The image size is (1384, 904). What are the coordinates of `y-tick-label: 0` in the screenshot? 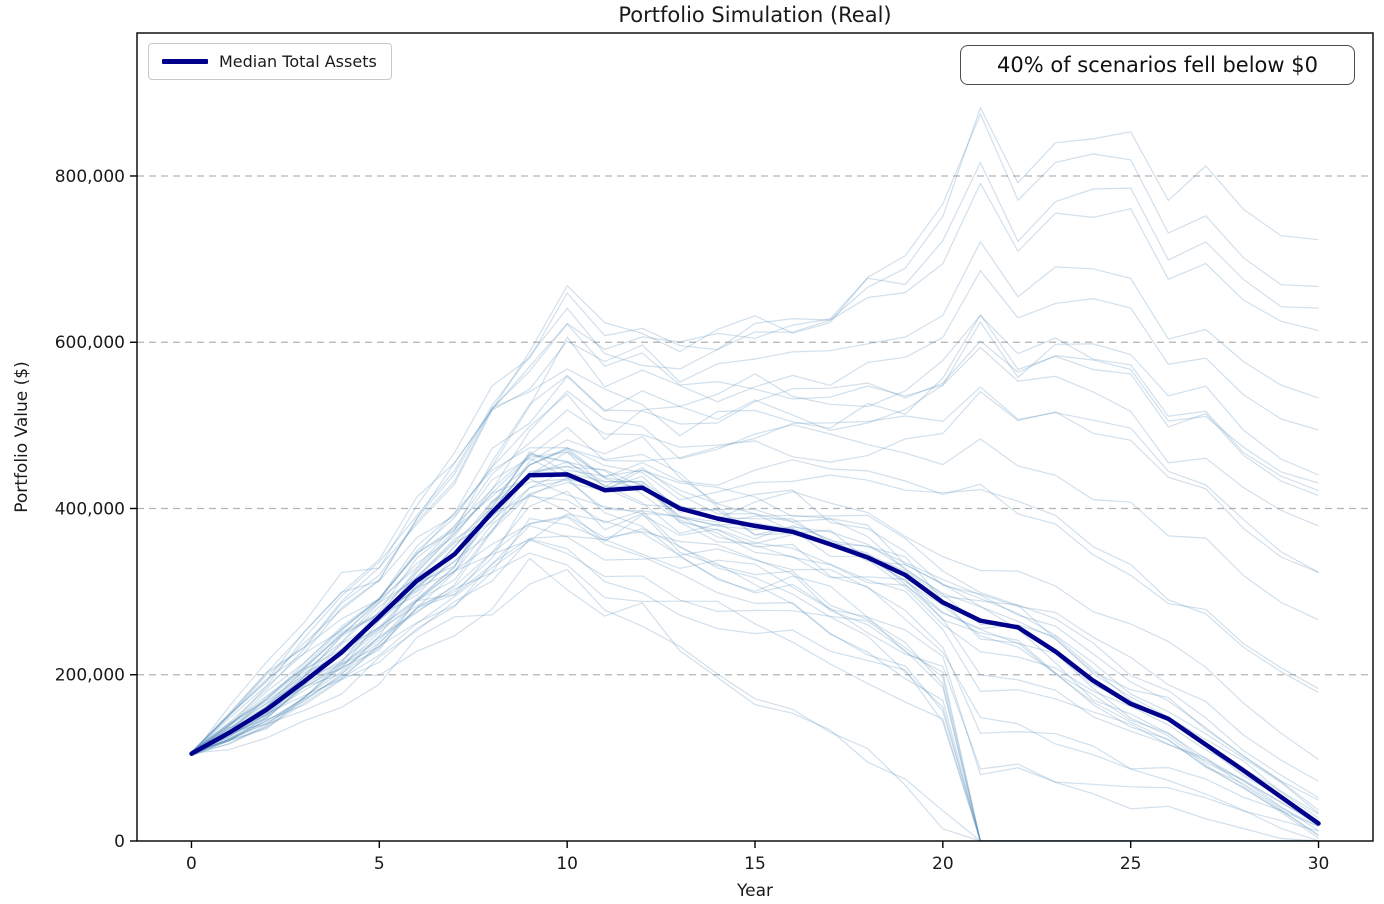 It's located at (119, 842).